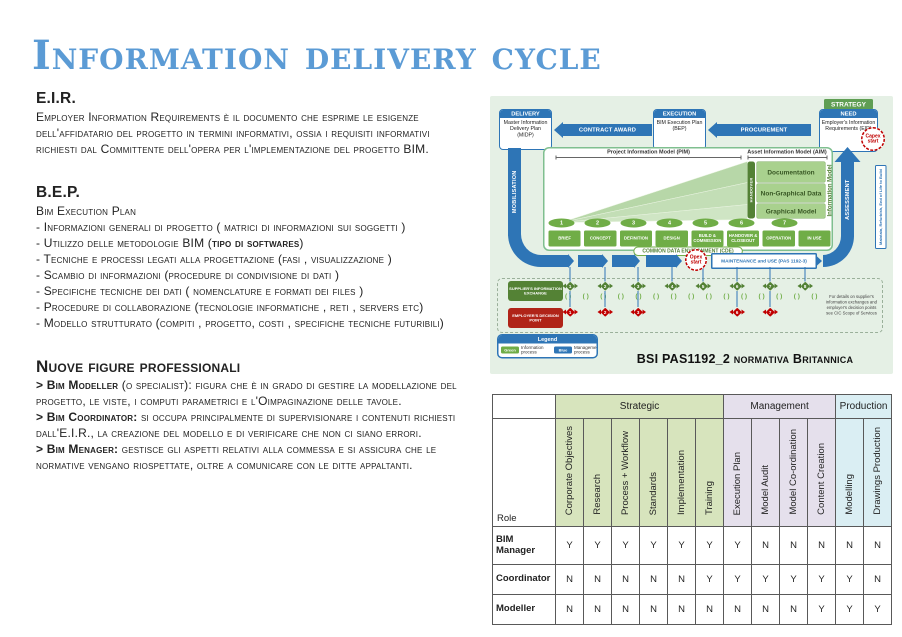 This screenshot has height=637, width=902. Describe the element at coordinates (745, 359) in the screenshot. I see `diagram-caption: BSI PAS1192_2 normativa Britannica` at that location.